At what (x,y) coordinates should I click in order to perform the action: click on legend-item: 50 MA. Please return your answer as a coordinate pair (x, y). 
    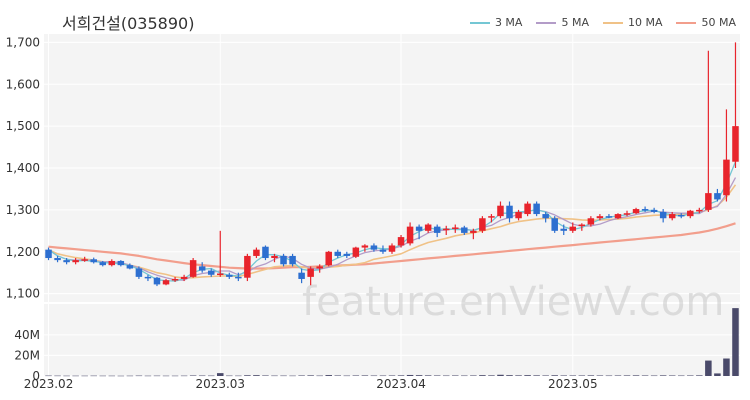
    Looking at the image, I should click on (706, 22).